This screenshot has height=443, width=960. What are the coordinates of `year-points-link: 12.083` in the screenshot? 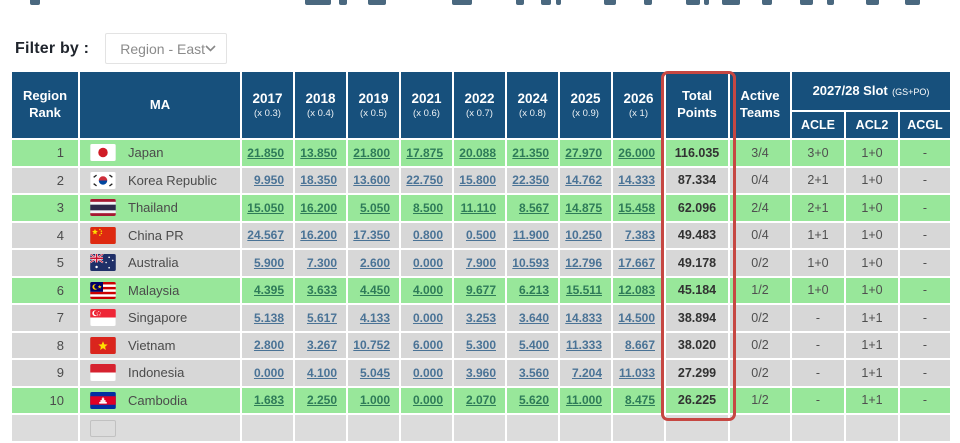 It's located at (636, 290).